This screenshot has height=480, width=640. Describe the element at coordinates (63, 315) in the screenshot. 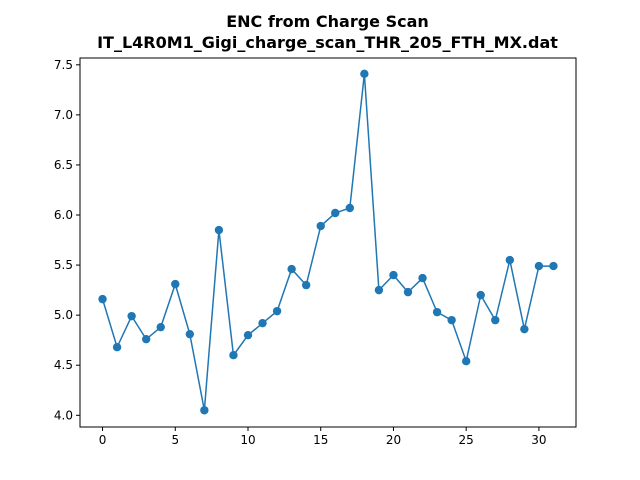

I see `y-tick-label: 5.0` at that location.